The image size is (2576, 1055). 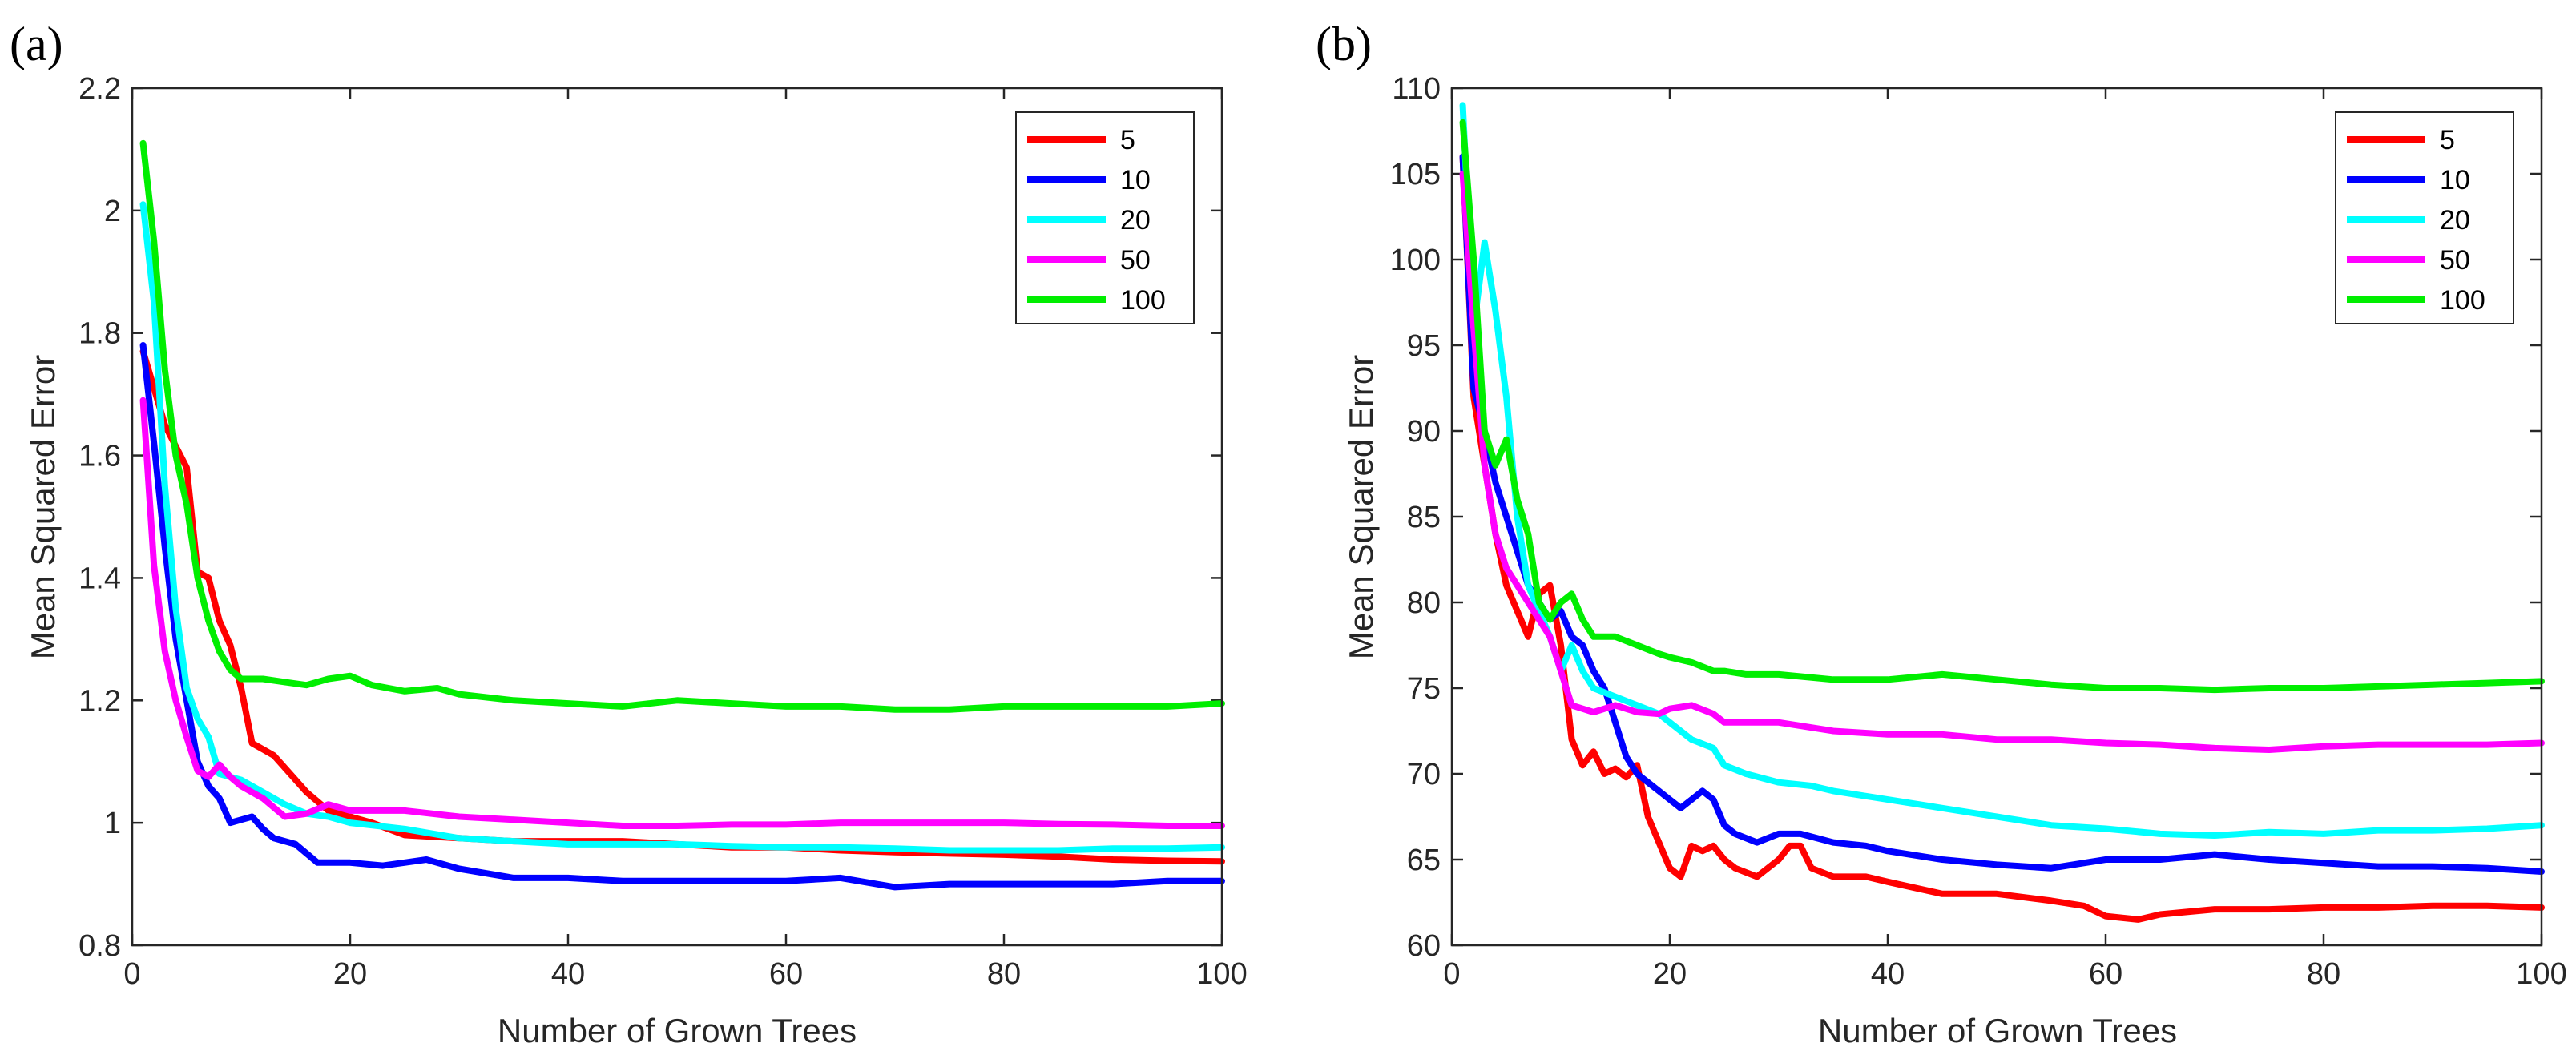 I want to click on y-tick-label-b: 60, so click(x=1424, y=946).